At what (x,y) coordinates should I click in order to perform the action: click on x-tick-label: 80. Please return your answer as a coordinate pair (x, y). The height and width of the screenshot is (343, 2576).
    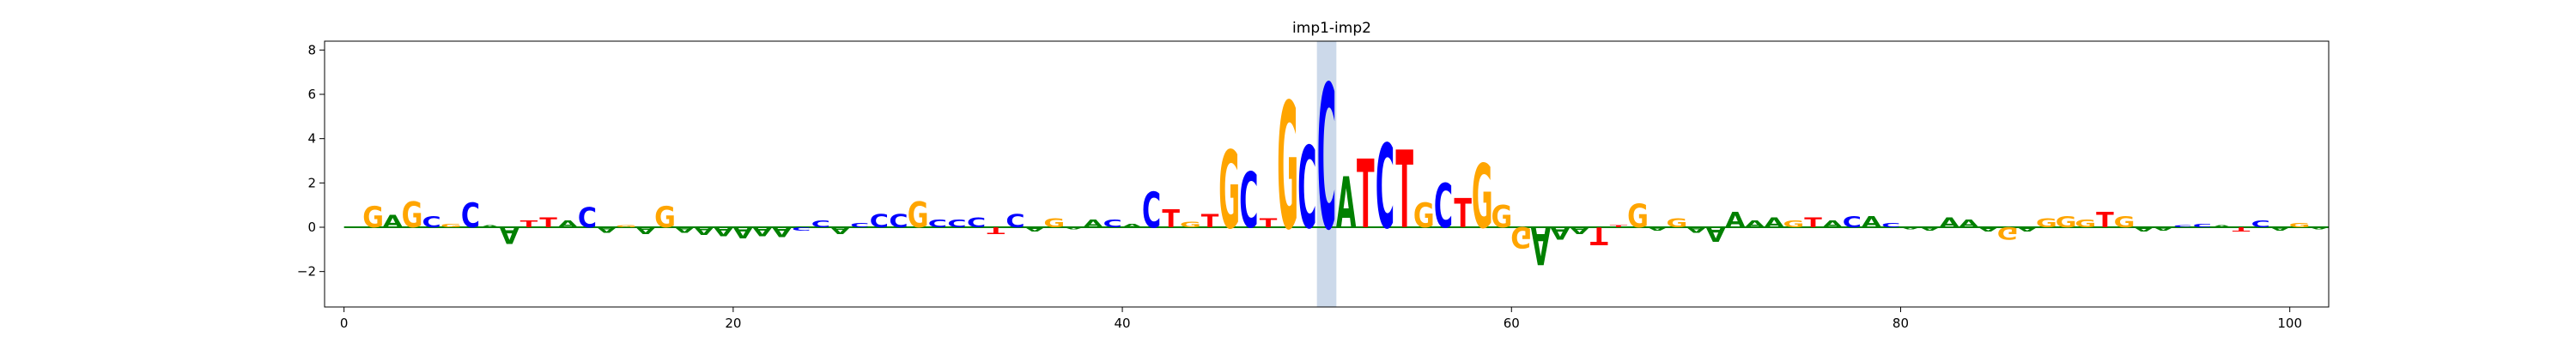
    Looking at the image, I should click on (1901, 323).